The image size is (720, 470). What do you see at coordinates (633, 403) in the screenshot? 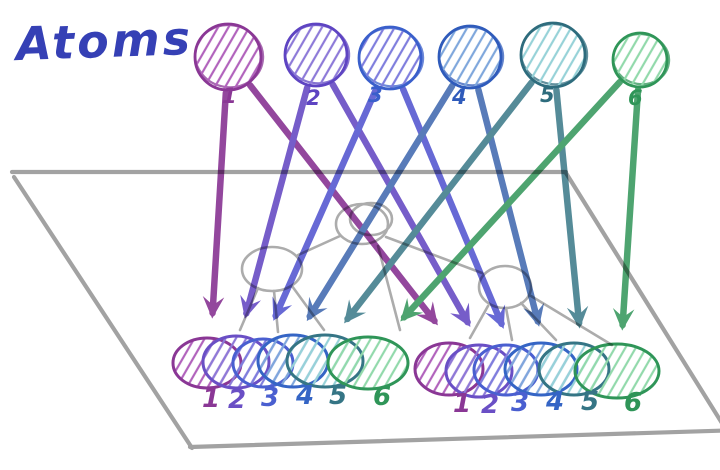
I see `slot-label-right-6: 6` at bounding box center [633, 403].